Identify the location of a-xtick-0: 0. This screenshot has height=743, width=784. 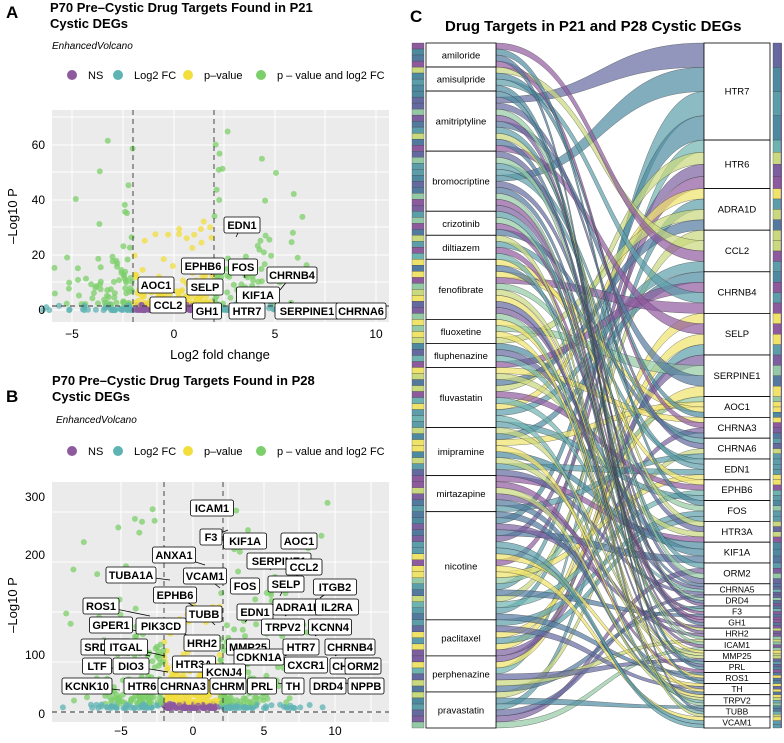
(174, 334).